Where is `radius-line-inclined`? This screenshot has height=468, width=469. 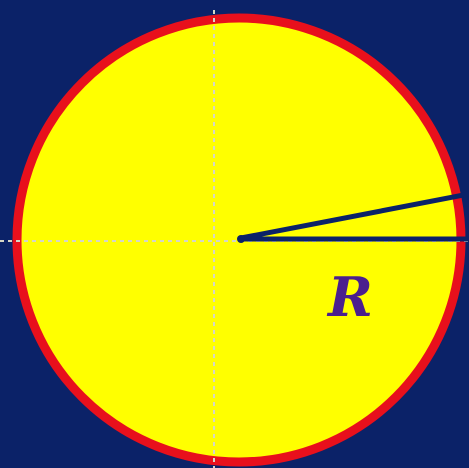
radius-line-inclined is located at coordinates (354, 216).